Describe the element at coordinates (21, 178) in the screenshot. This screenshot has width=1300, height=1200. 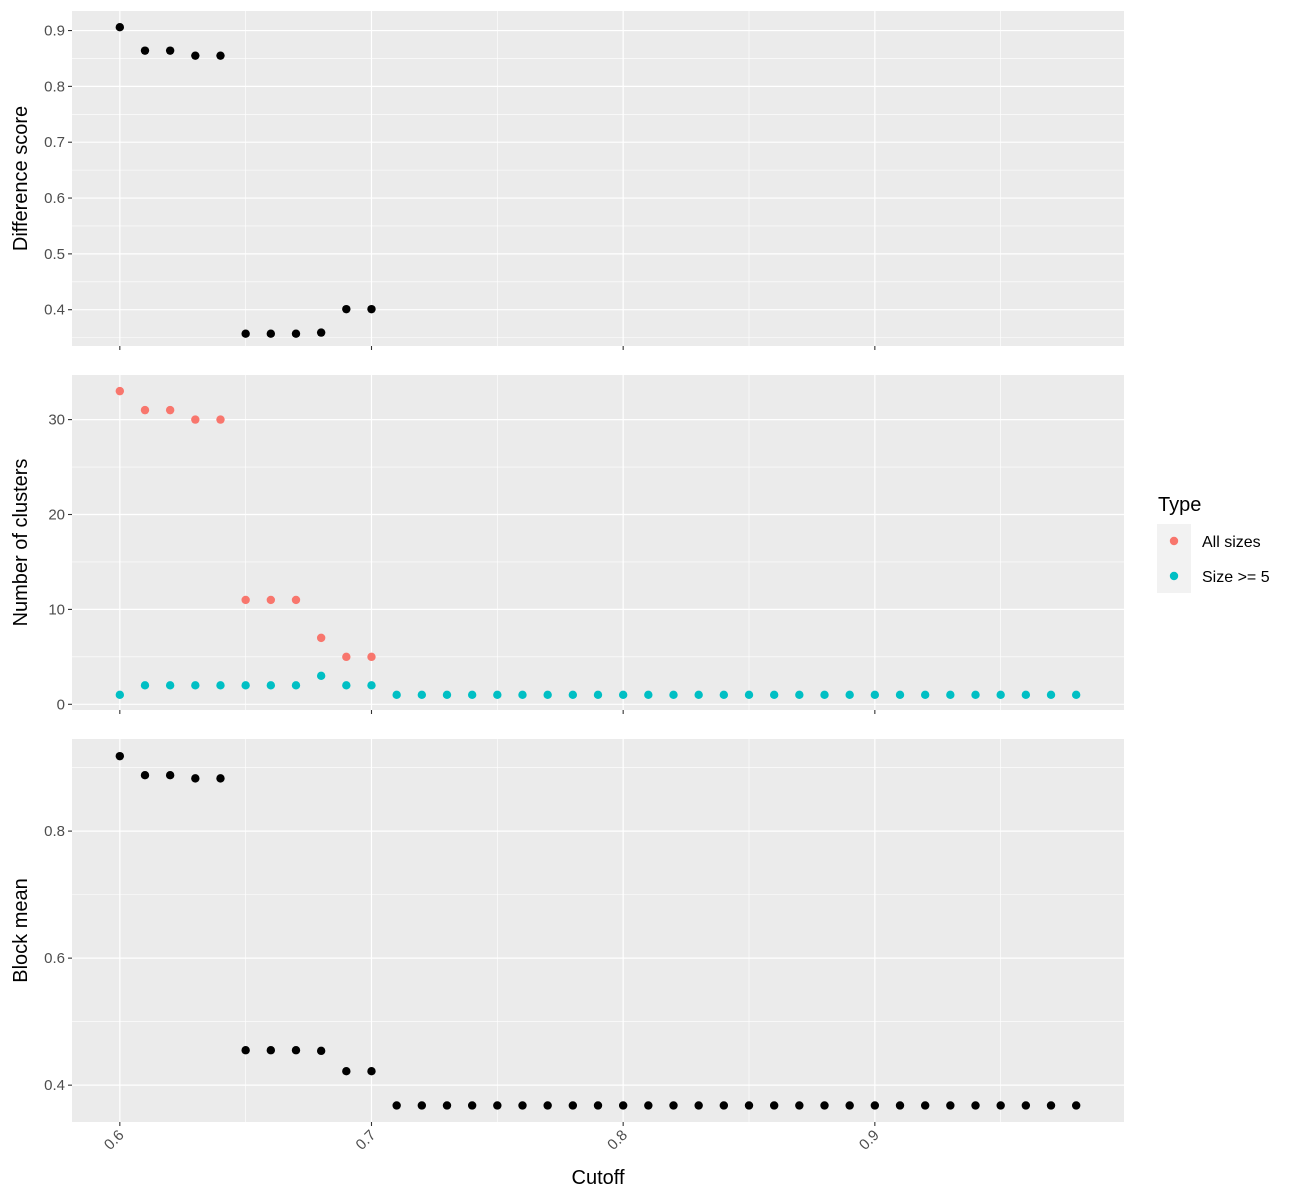
I see `y-axis-title: Difference score` at that location.